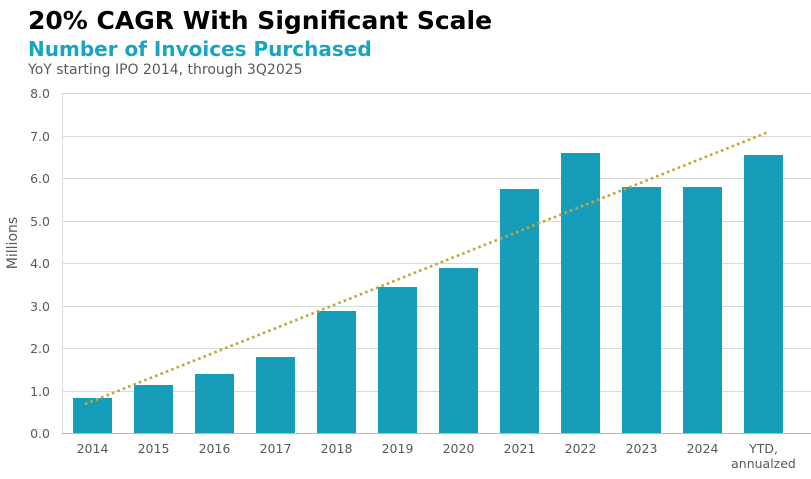  What do you see at coordinates (519, 310) in the screenshot?
I see `bar-2021` at bounding box center [519, 310].